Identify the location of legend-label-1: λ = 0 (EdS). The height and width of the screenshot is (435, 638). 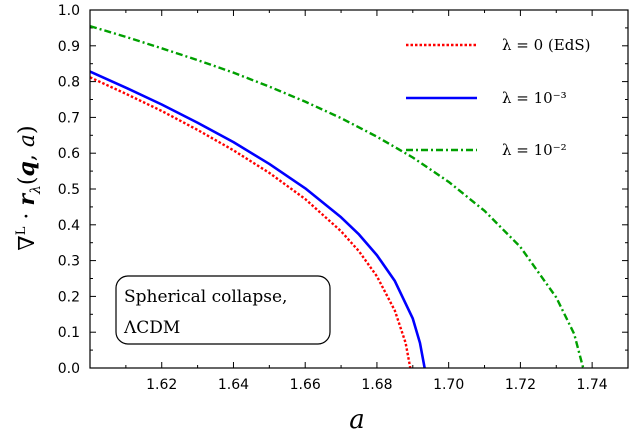
(546, 45).